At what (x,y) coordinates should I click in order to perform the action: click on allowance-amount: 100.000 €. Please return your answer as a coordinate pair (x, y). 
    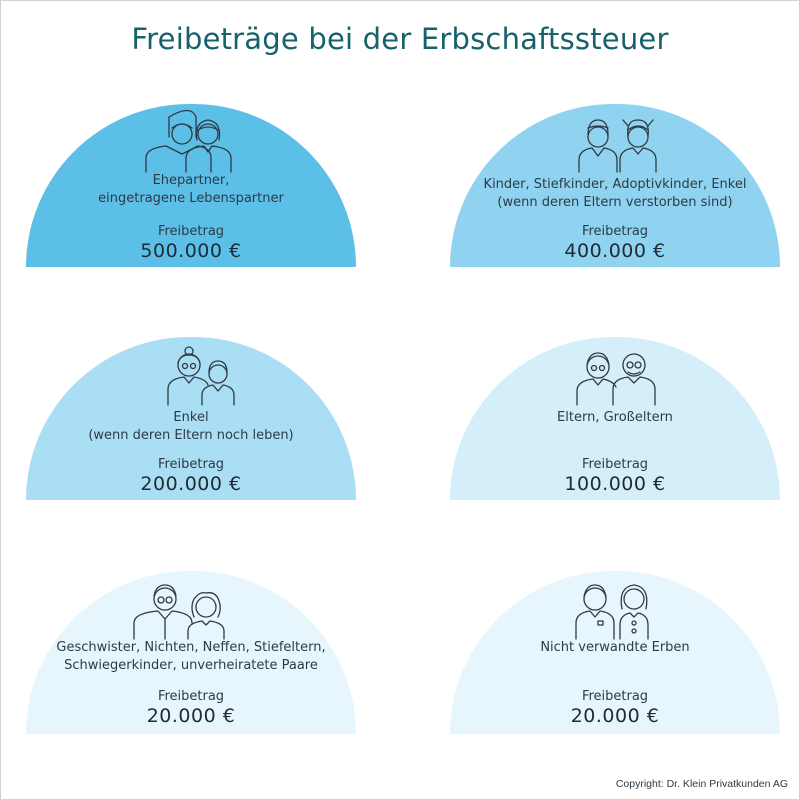
    Looking at the image, I should click on (615, 484).